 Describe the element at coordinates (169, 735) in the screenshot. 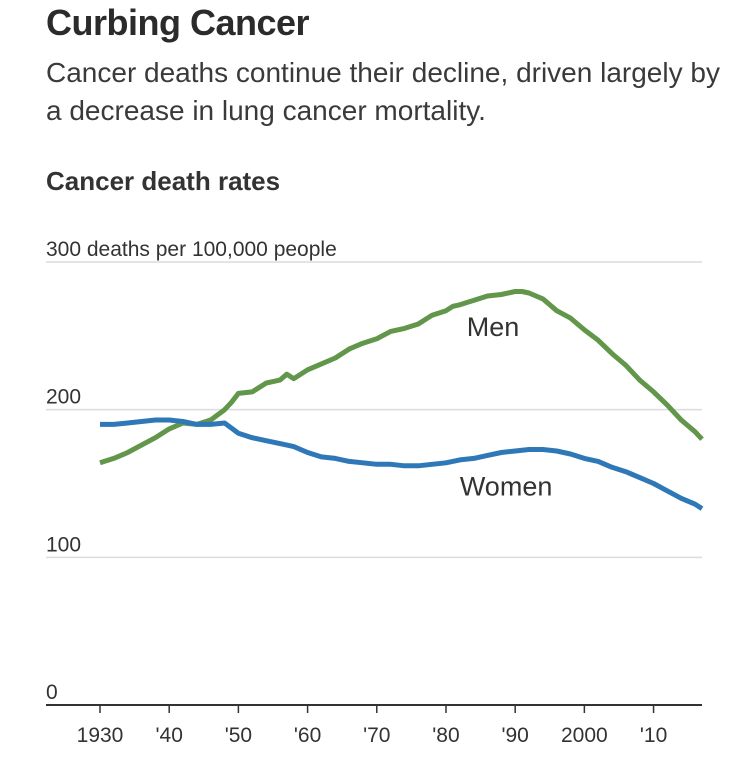

I see `x-tick-label: '40` at that location.